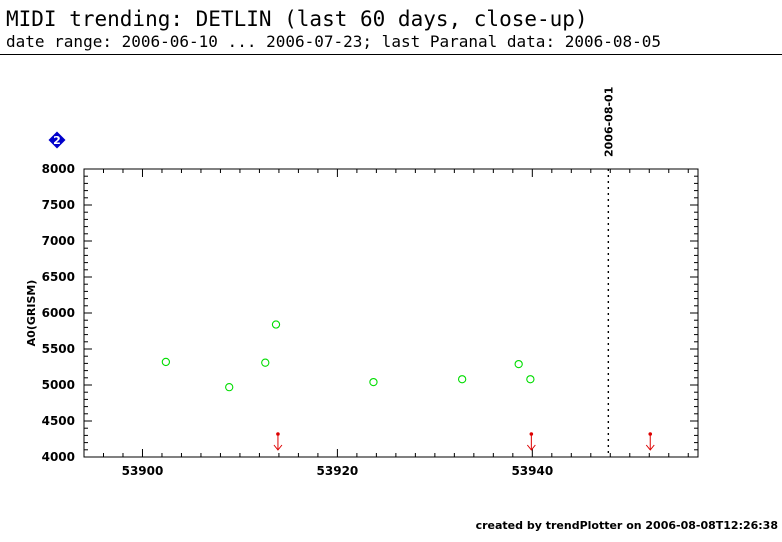 This screenshot has width=782, height=542. Describe the element at coordinates (391, 54) in the screenshot. I see `header-divider` at that location.